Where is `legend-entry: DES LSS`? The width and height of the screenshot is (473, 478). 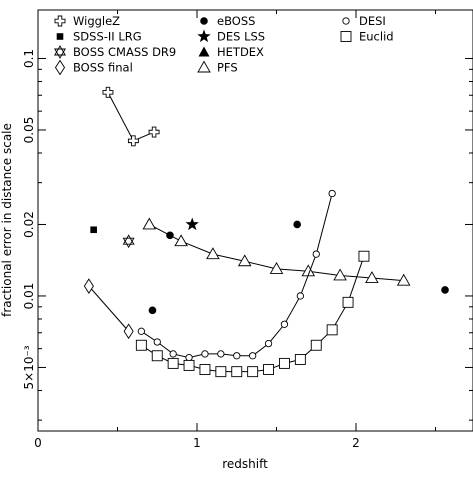
legend-entry: DES LSS is located at coordinates (231, 36).